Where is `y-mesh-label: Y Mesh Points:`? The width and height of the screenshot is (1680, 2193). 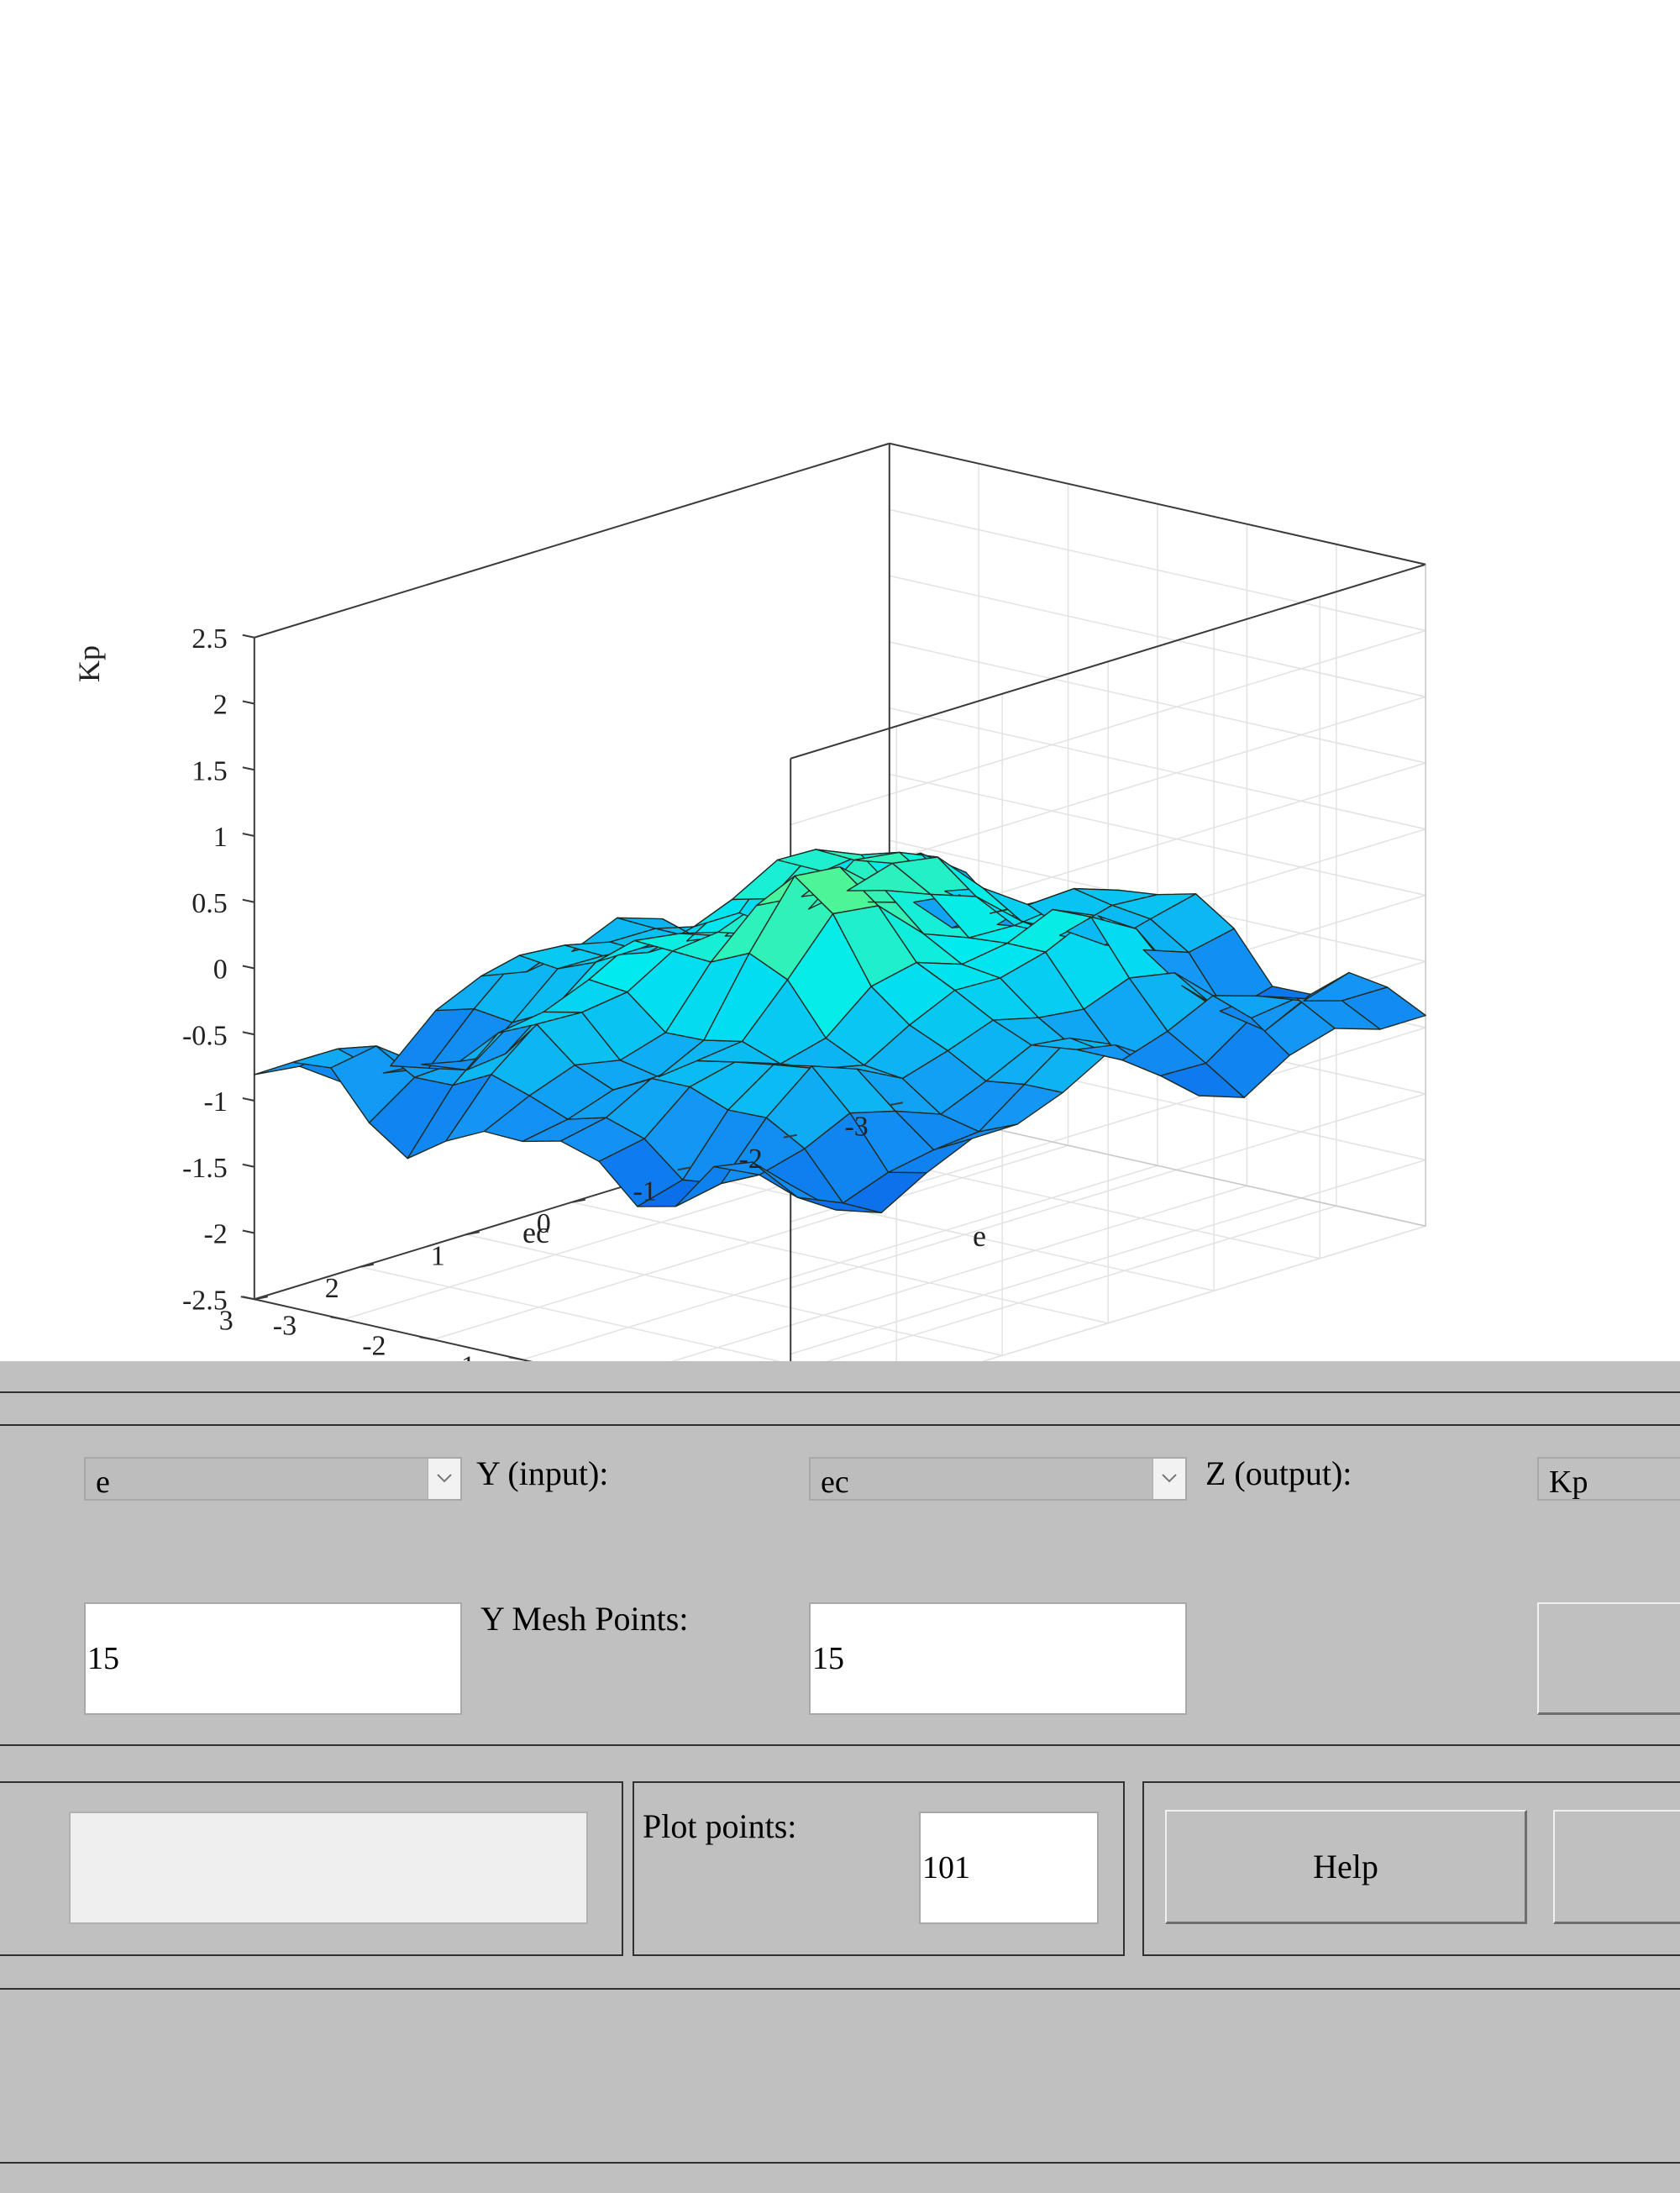
y-mesh-label: Y Mesh Points: is located at coordinates (584, 1619).